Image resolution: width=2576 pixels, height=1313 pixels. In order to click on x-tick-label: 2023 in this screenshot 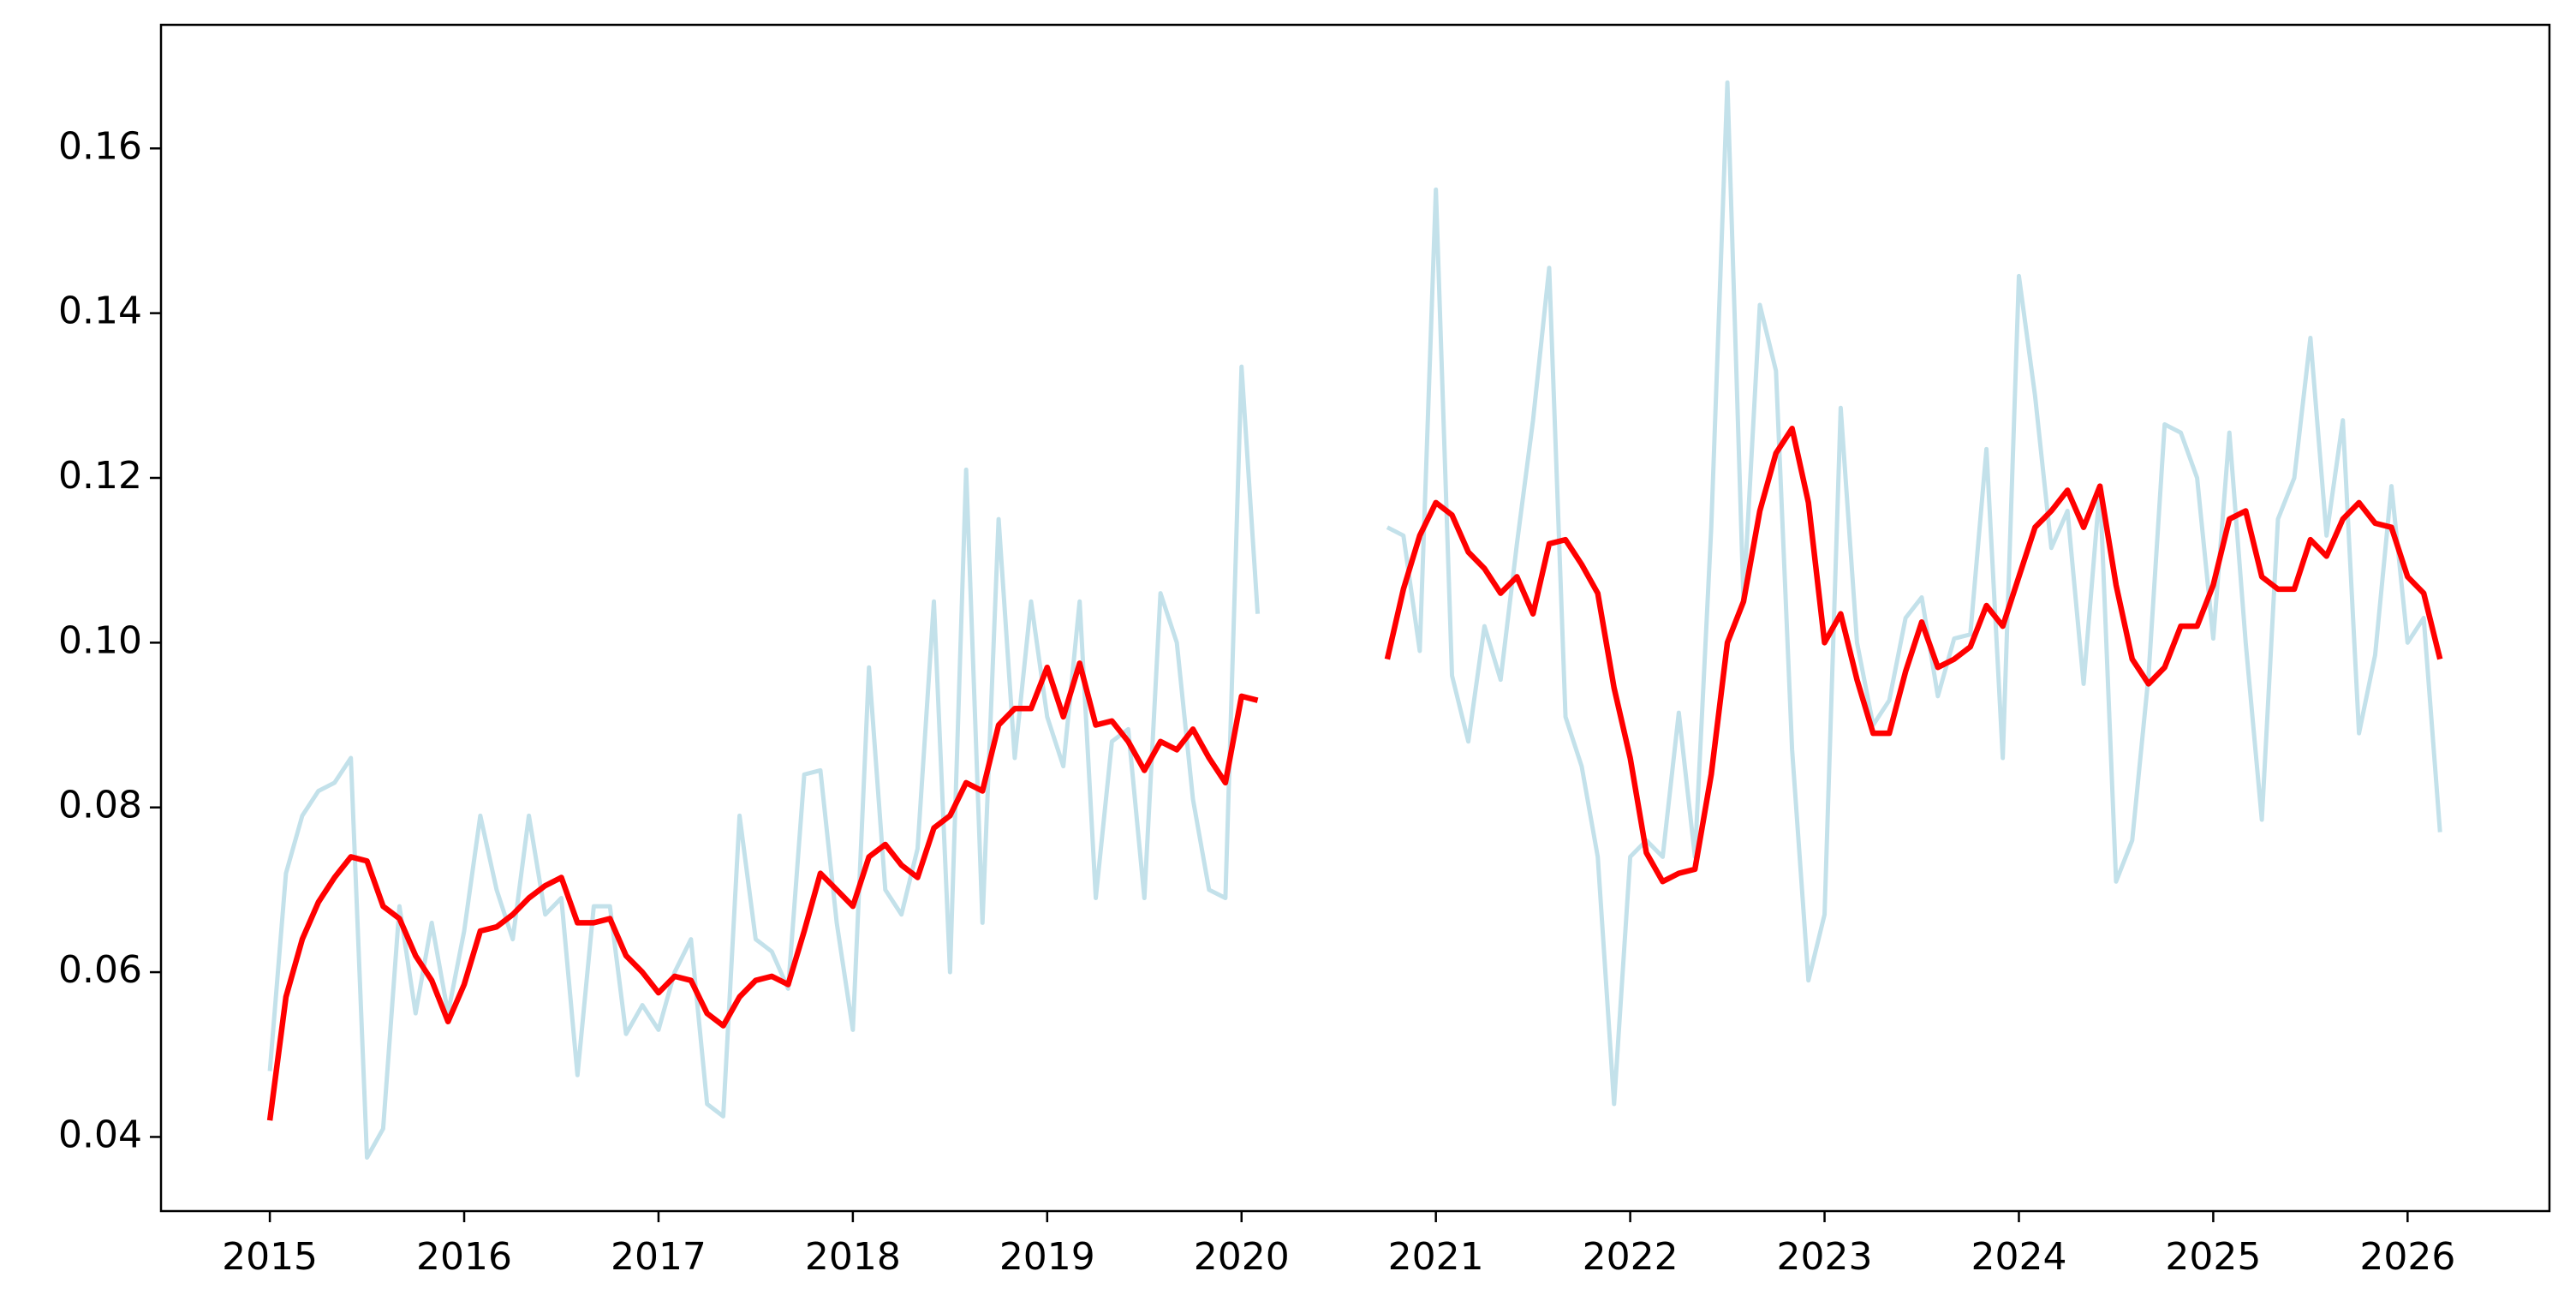, I will do `click(1825, 1257)`.